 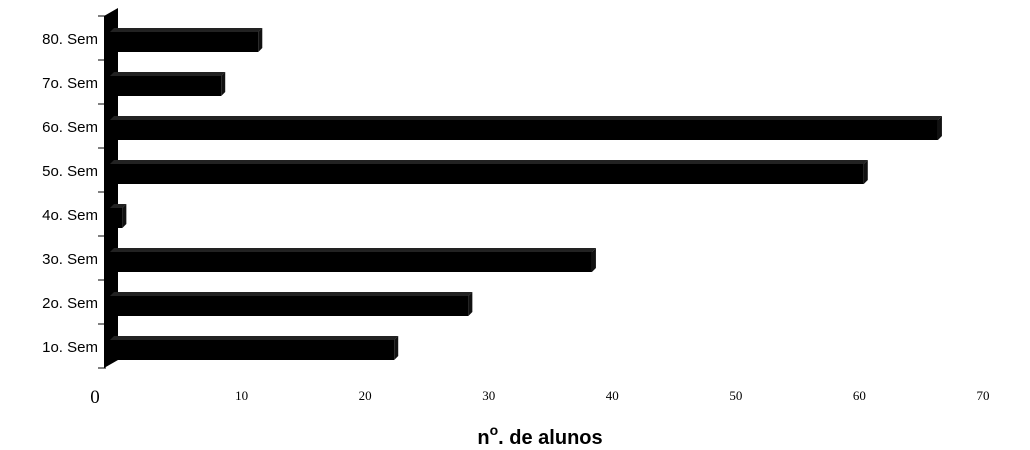 What do you see at coordinates (111, 188) in the screenshot?
I see `y-axis-wall` at bounding box center [111, 188].